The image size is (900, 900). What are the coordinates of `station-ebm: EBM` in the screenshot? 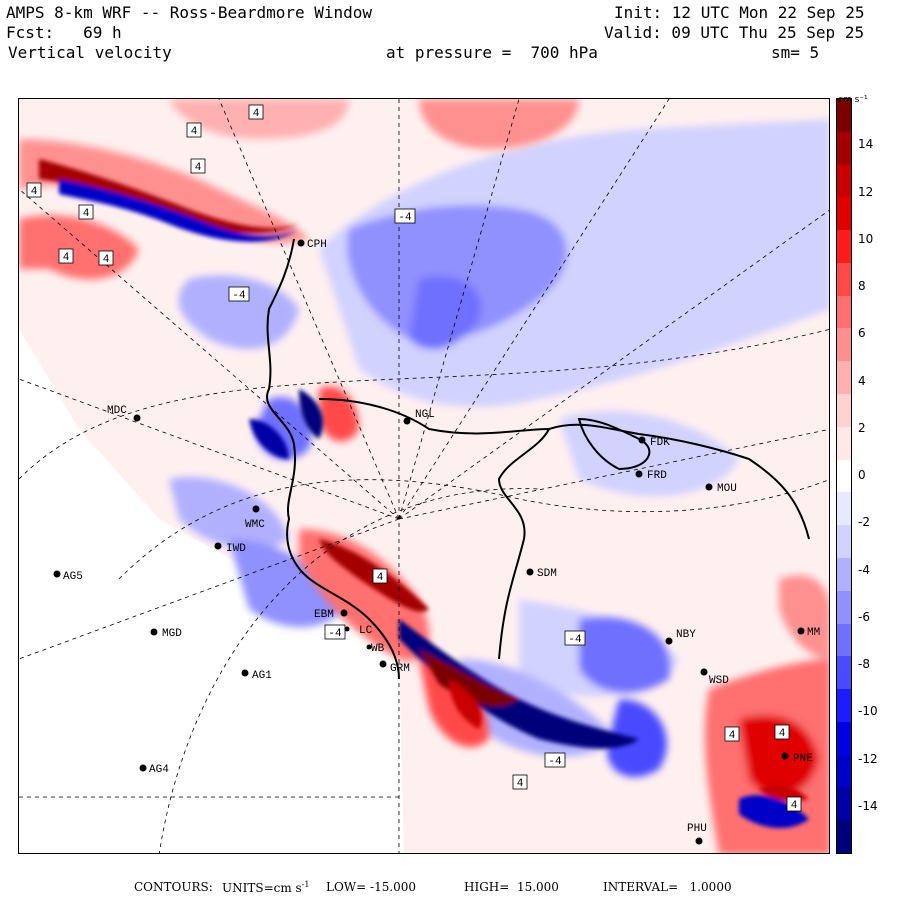 It's located at (331, 615).